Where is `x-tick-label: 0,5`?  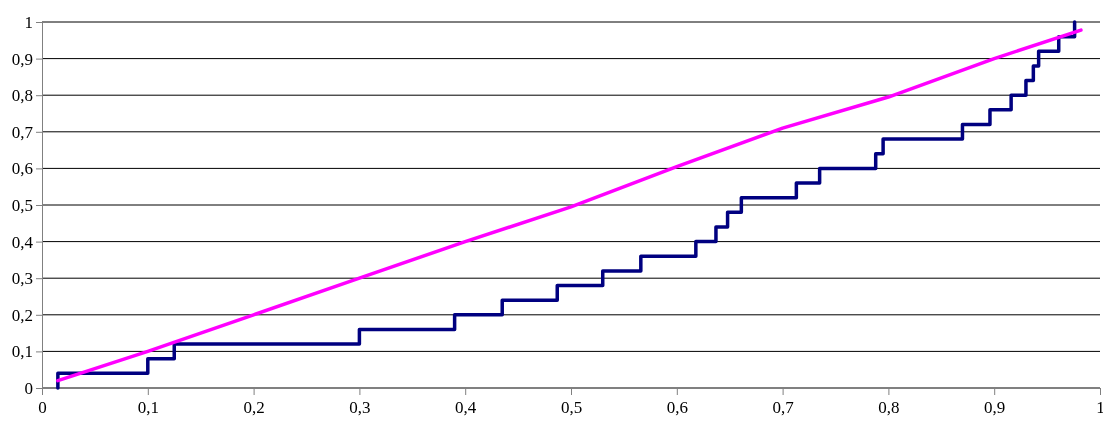
x-tick-label: 0,5 is located at coordinates (571, 408).